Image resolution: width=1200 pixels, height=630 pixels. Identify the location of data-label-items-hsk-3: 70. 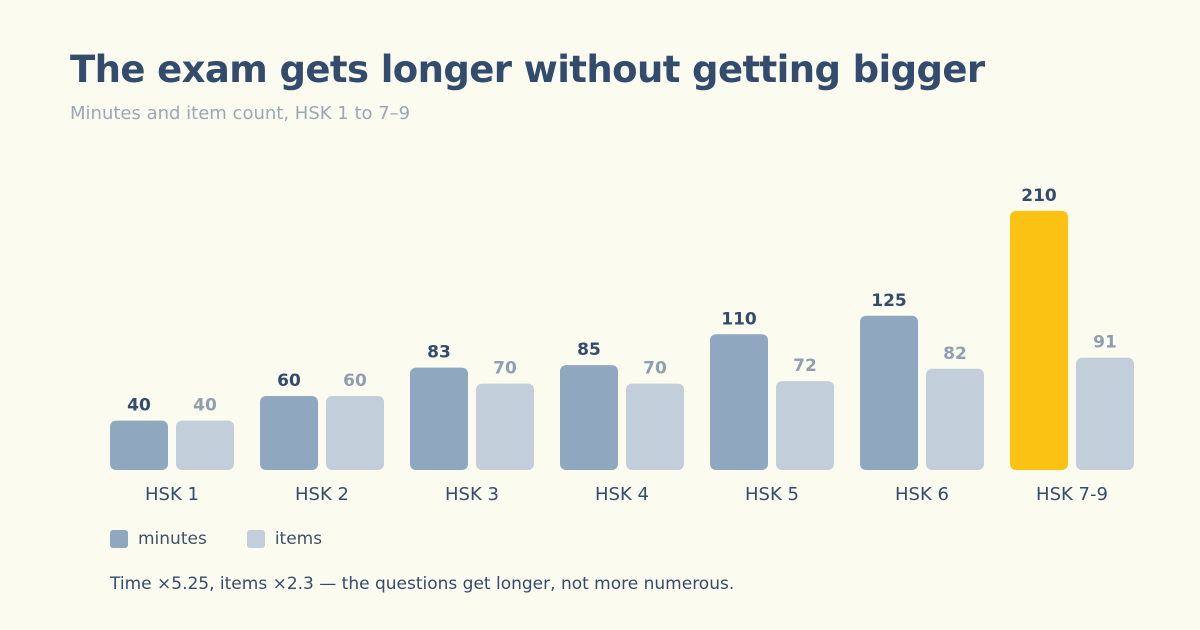
(505, 369).